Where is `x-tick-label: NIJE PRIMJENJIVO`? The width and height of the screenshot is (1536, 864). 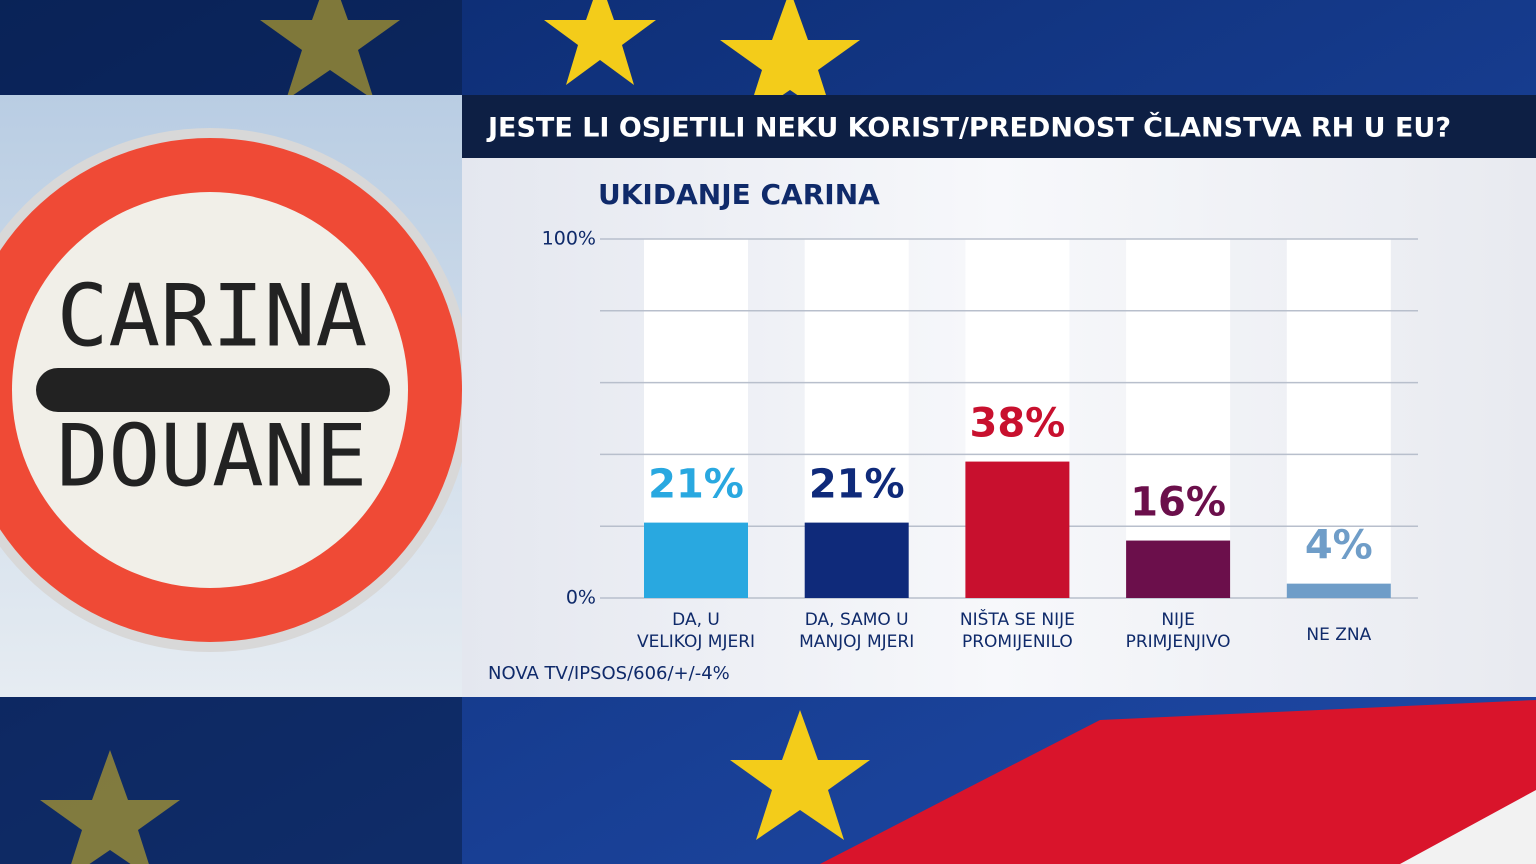 x-tick-label: NIJE PRIMJENJIVO is located at coordinates (1178, 631).